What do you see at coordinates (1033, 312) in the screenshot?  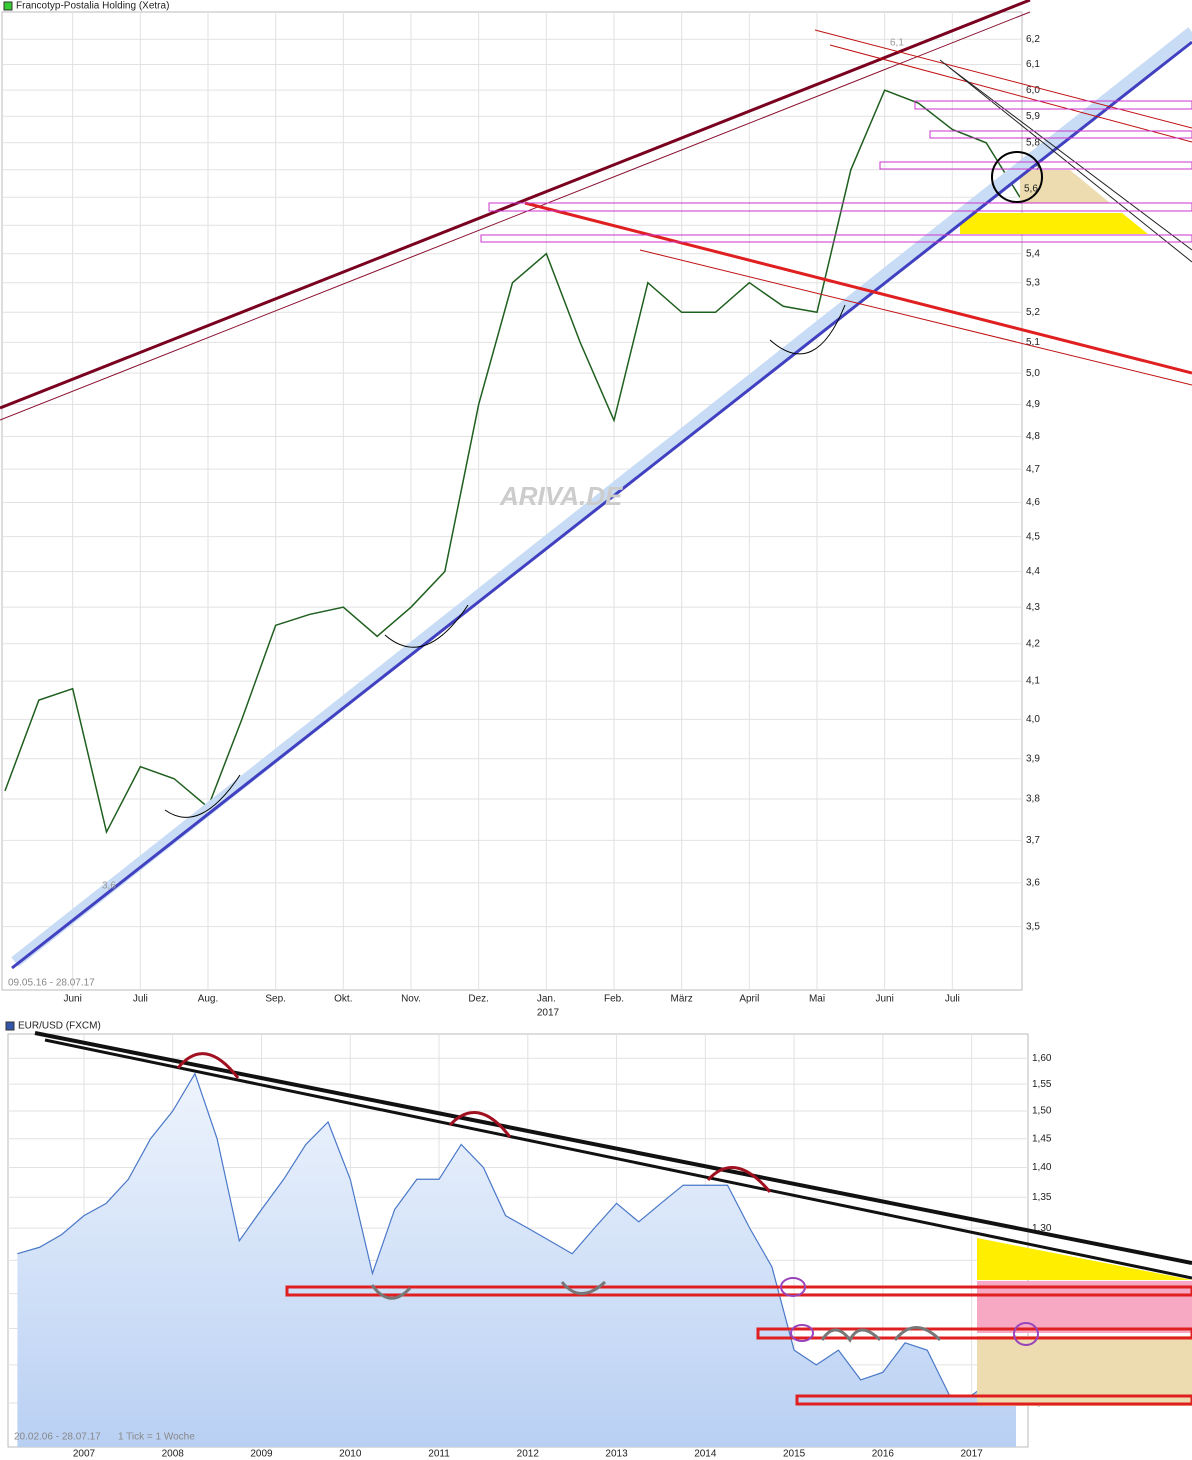 I see `y-tick-label: 5,2` at bounding box center [1033, 312].